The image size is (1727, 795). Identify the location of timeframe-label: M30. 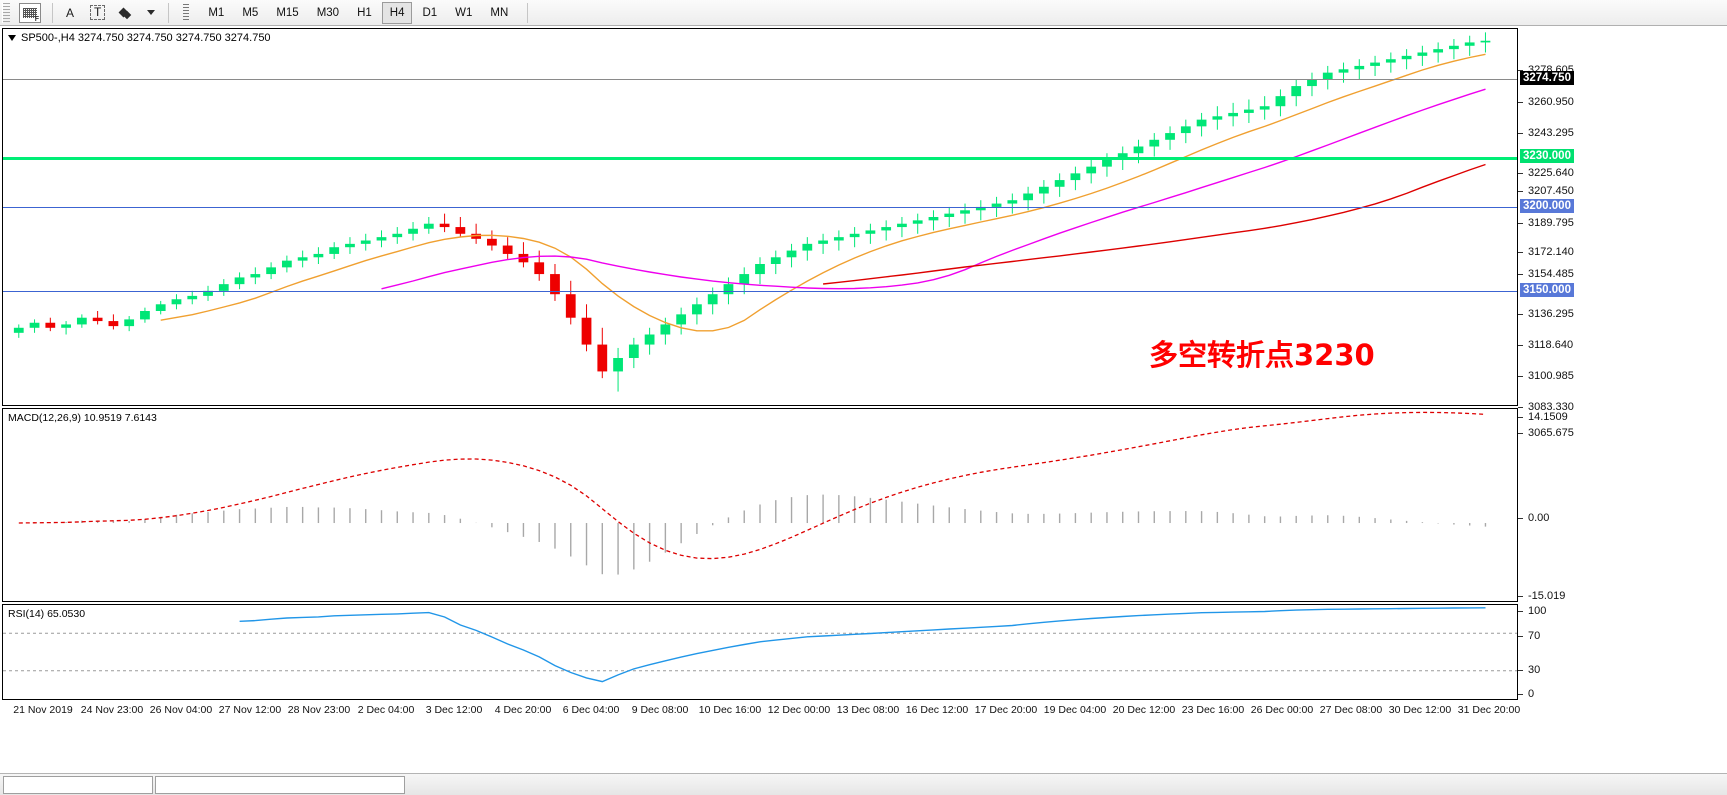
(328, 12).